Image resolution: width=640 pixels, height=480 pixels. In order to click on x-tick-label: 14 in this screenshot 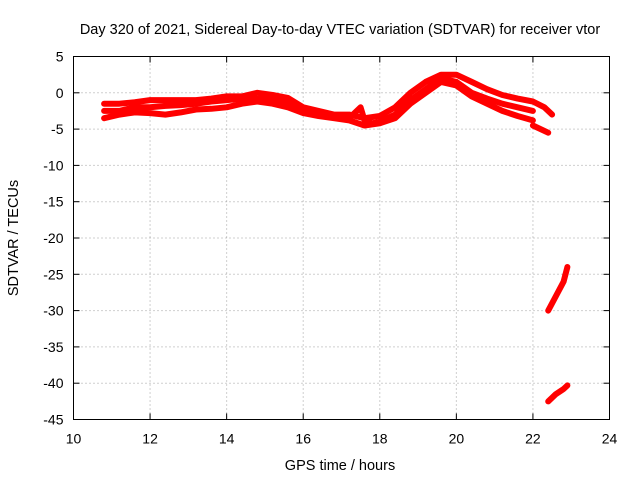, I will do `click(227, 439)`.